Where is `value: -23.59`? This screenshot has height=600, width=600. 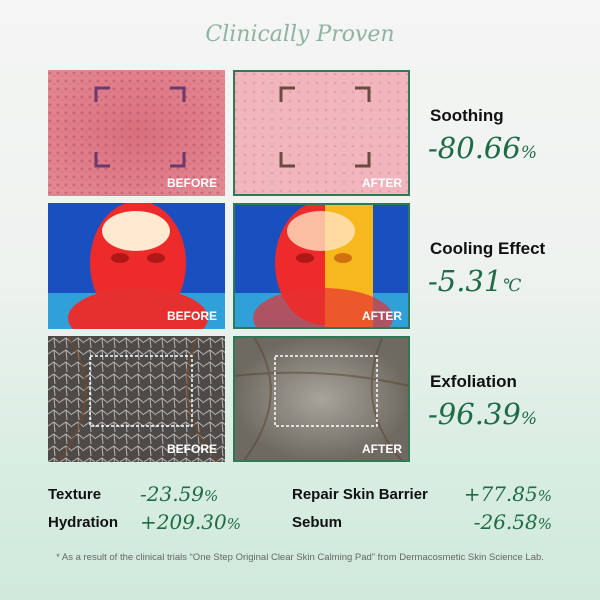
value: -23.59 is located at coordinates (172, 494).